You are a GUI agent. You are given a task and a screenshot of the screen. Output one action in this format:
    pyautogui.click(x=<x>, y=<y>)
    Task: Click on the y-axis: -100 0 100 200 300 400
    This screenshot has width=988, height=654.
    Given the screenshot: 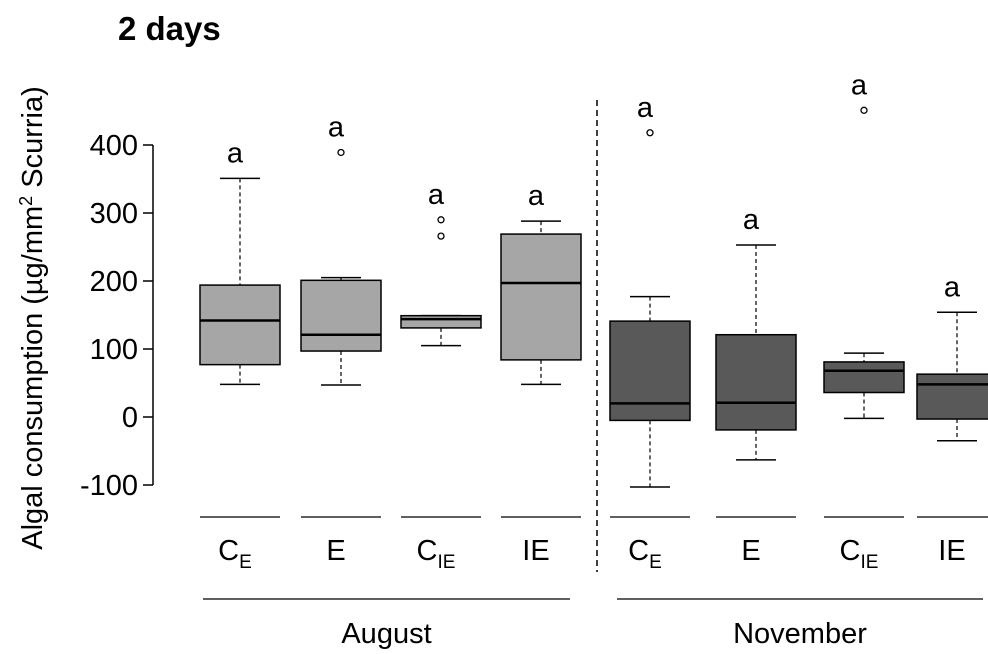 What is the action you would take?
    pyautogui.click(x=117, y=316)
    